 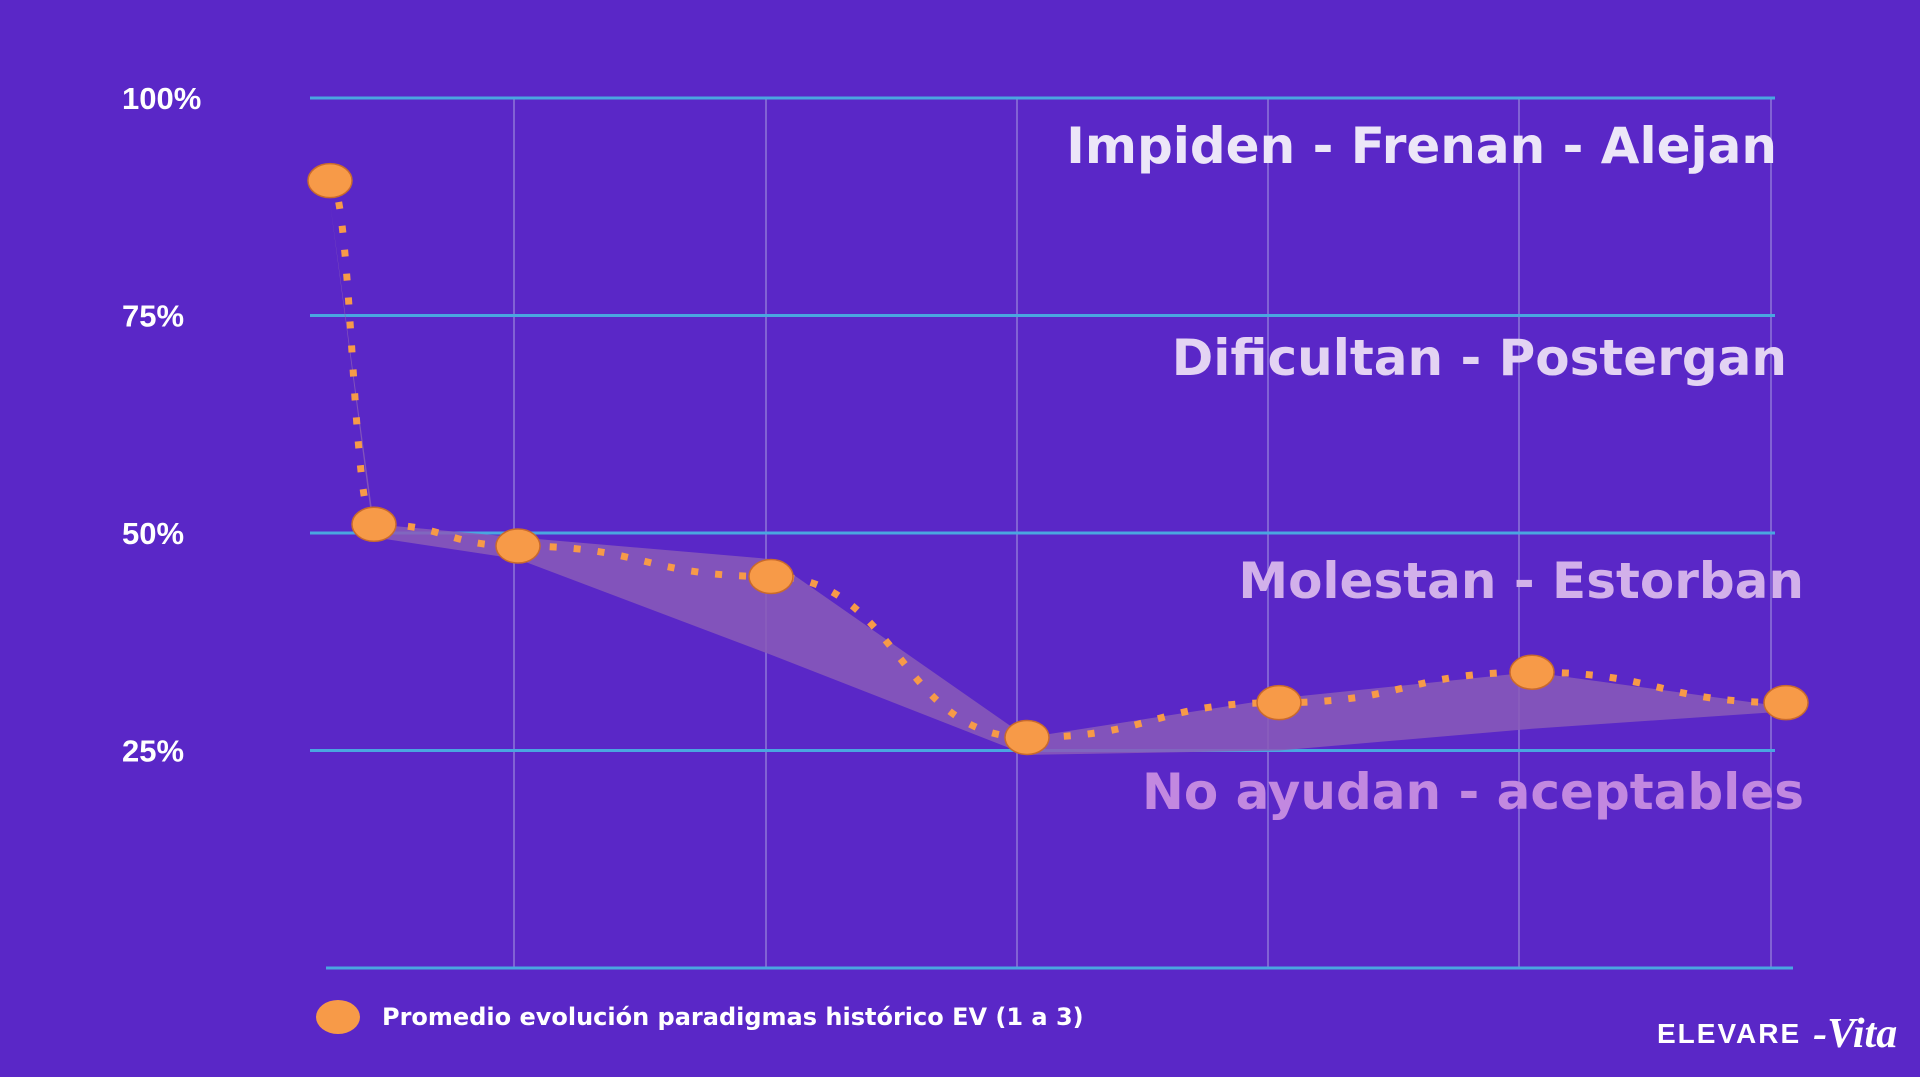 I want to click on zone-label-2: Dificultan - Postergan, so click(x=1479, y=358).